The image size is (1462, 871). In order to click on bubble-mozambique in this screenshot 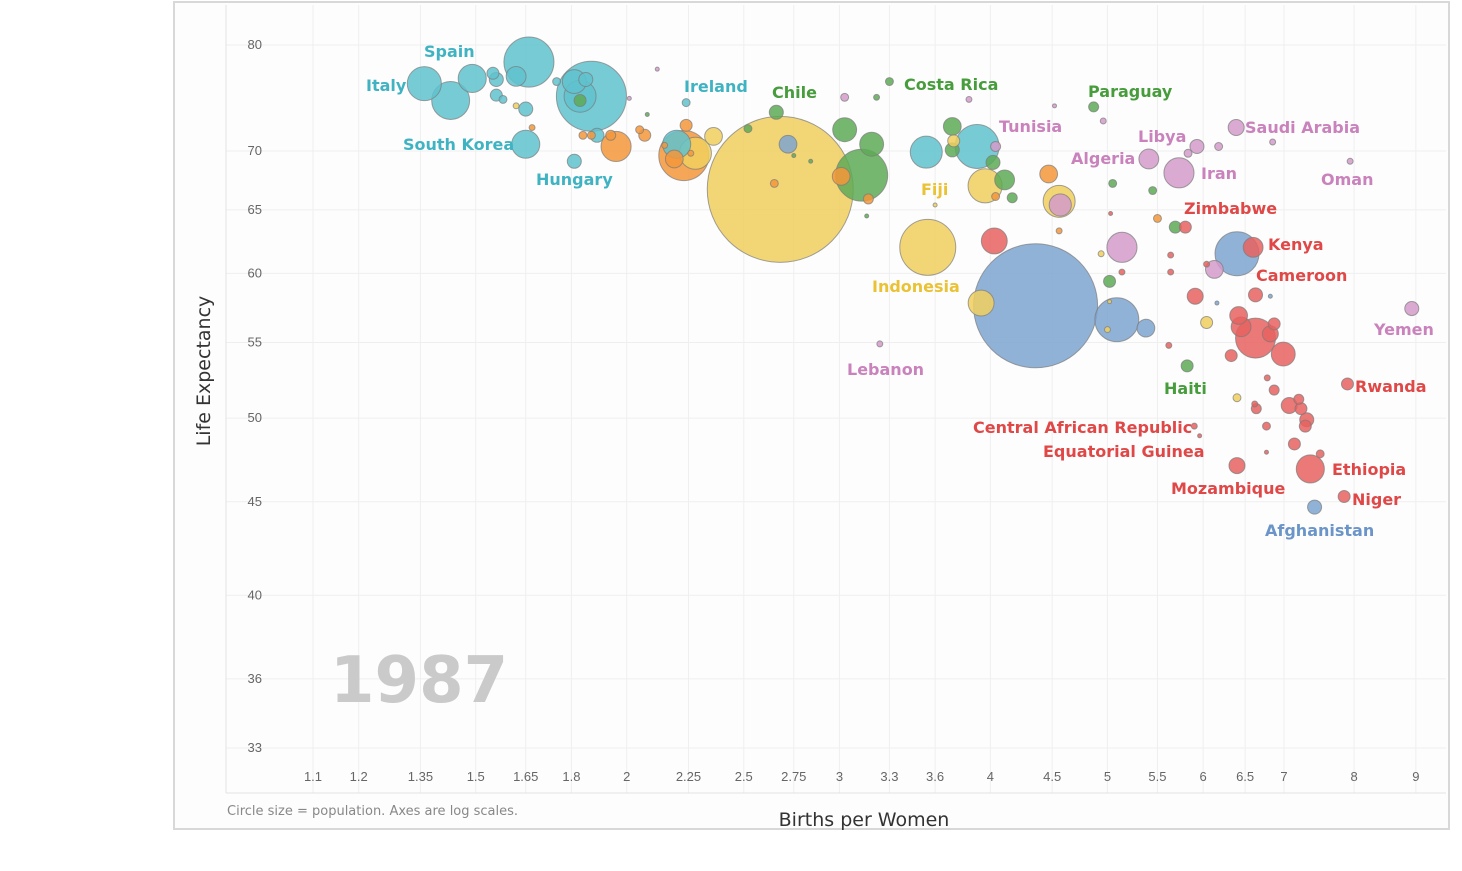, I will do `click(1237, 466)`.